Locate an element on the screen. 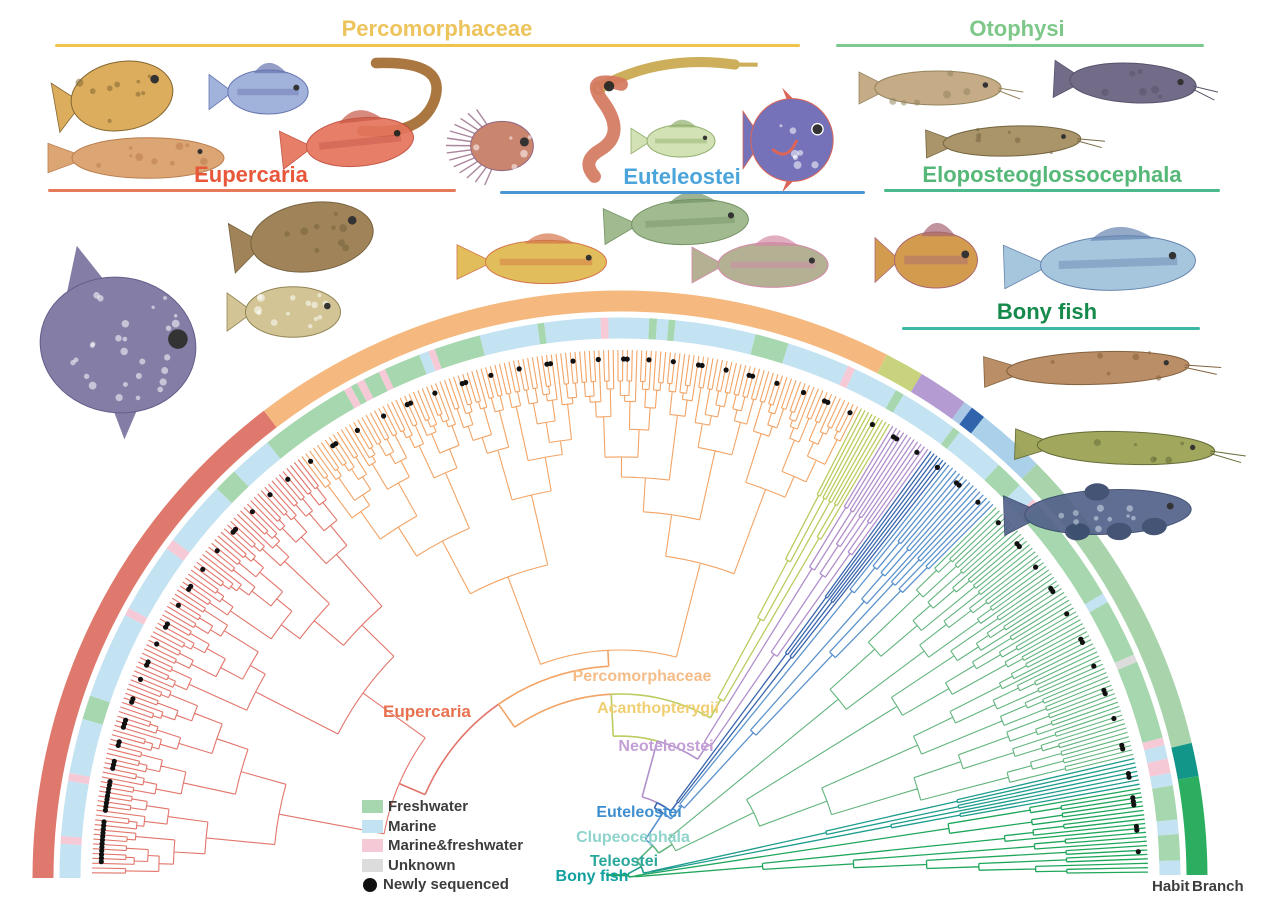  legend-label: Marine&freshwater is located at coordinates (456, 846).